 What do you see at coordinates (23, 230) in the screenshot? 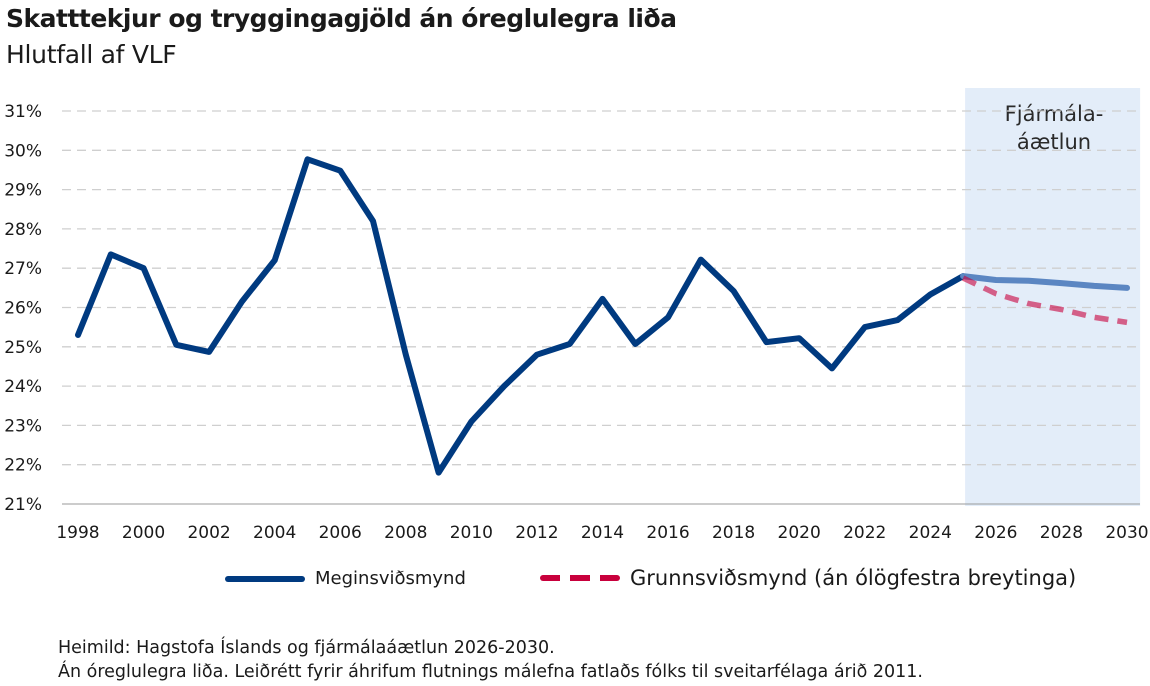
I see `y-tick-label: 28%` at bounding box center [23, 230].